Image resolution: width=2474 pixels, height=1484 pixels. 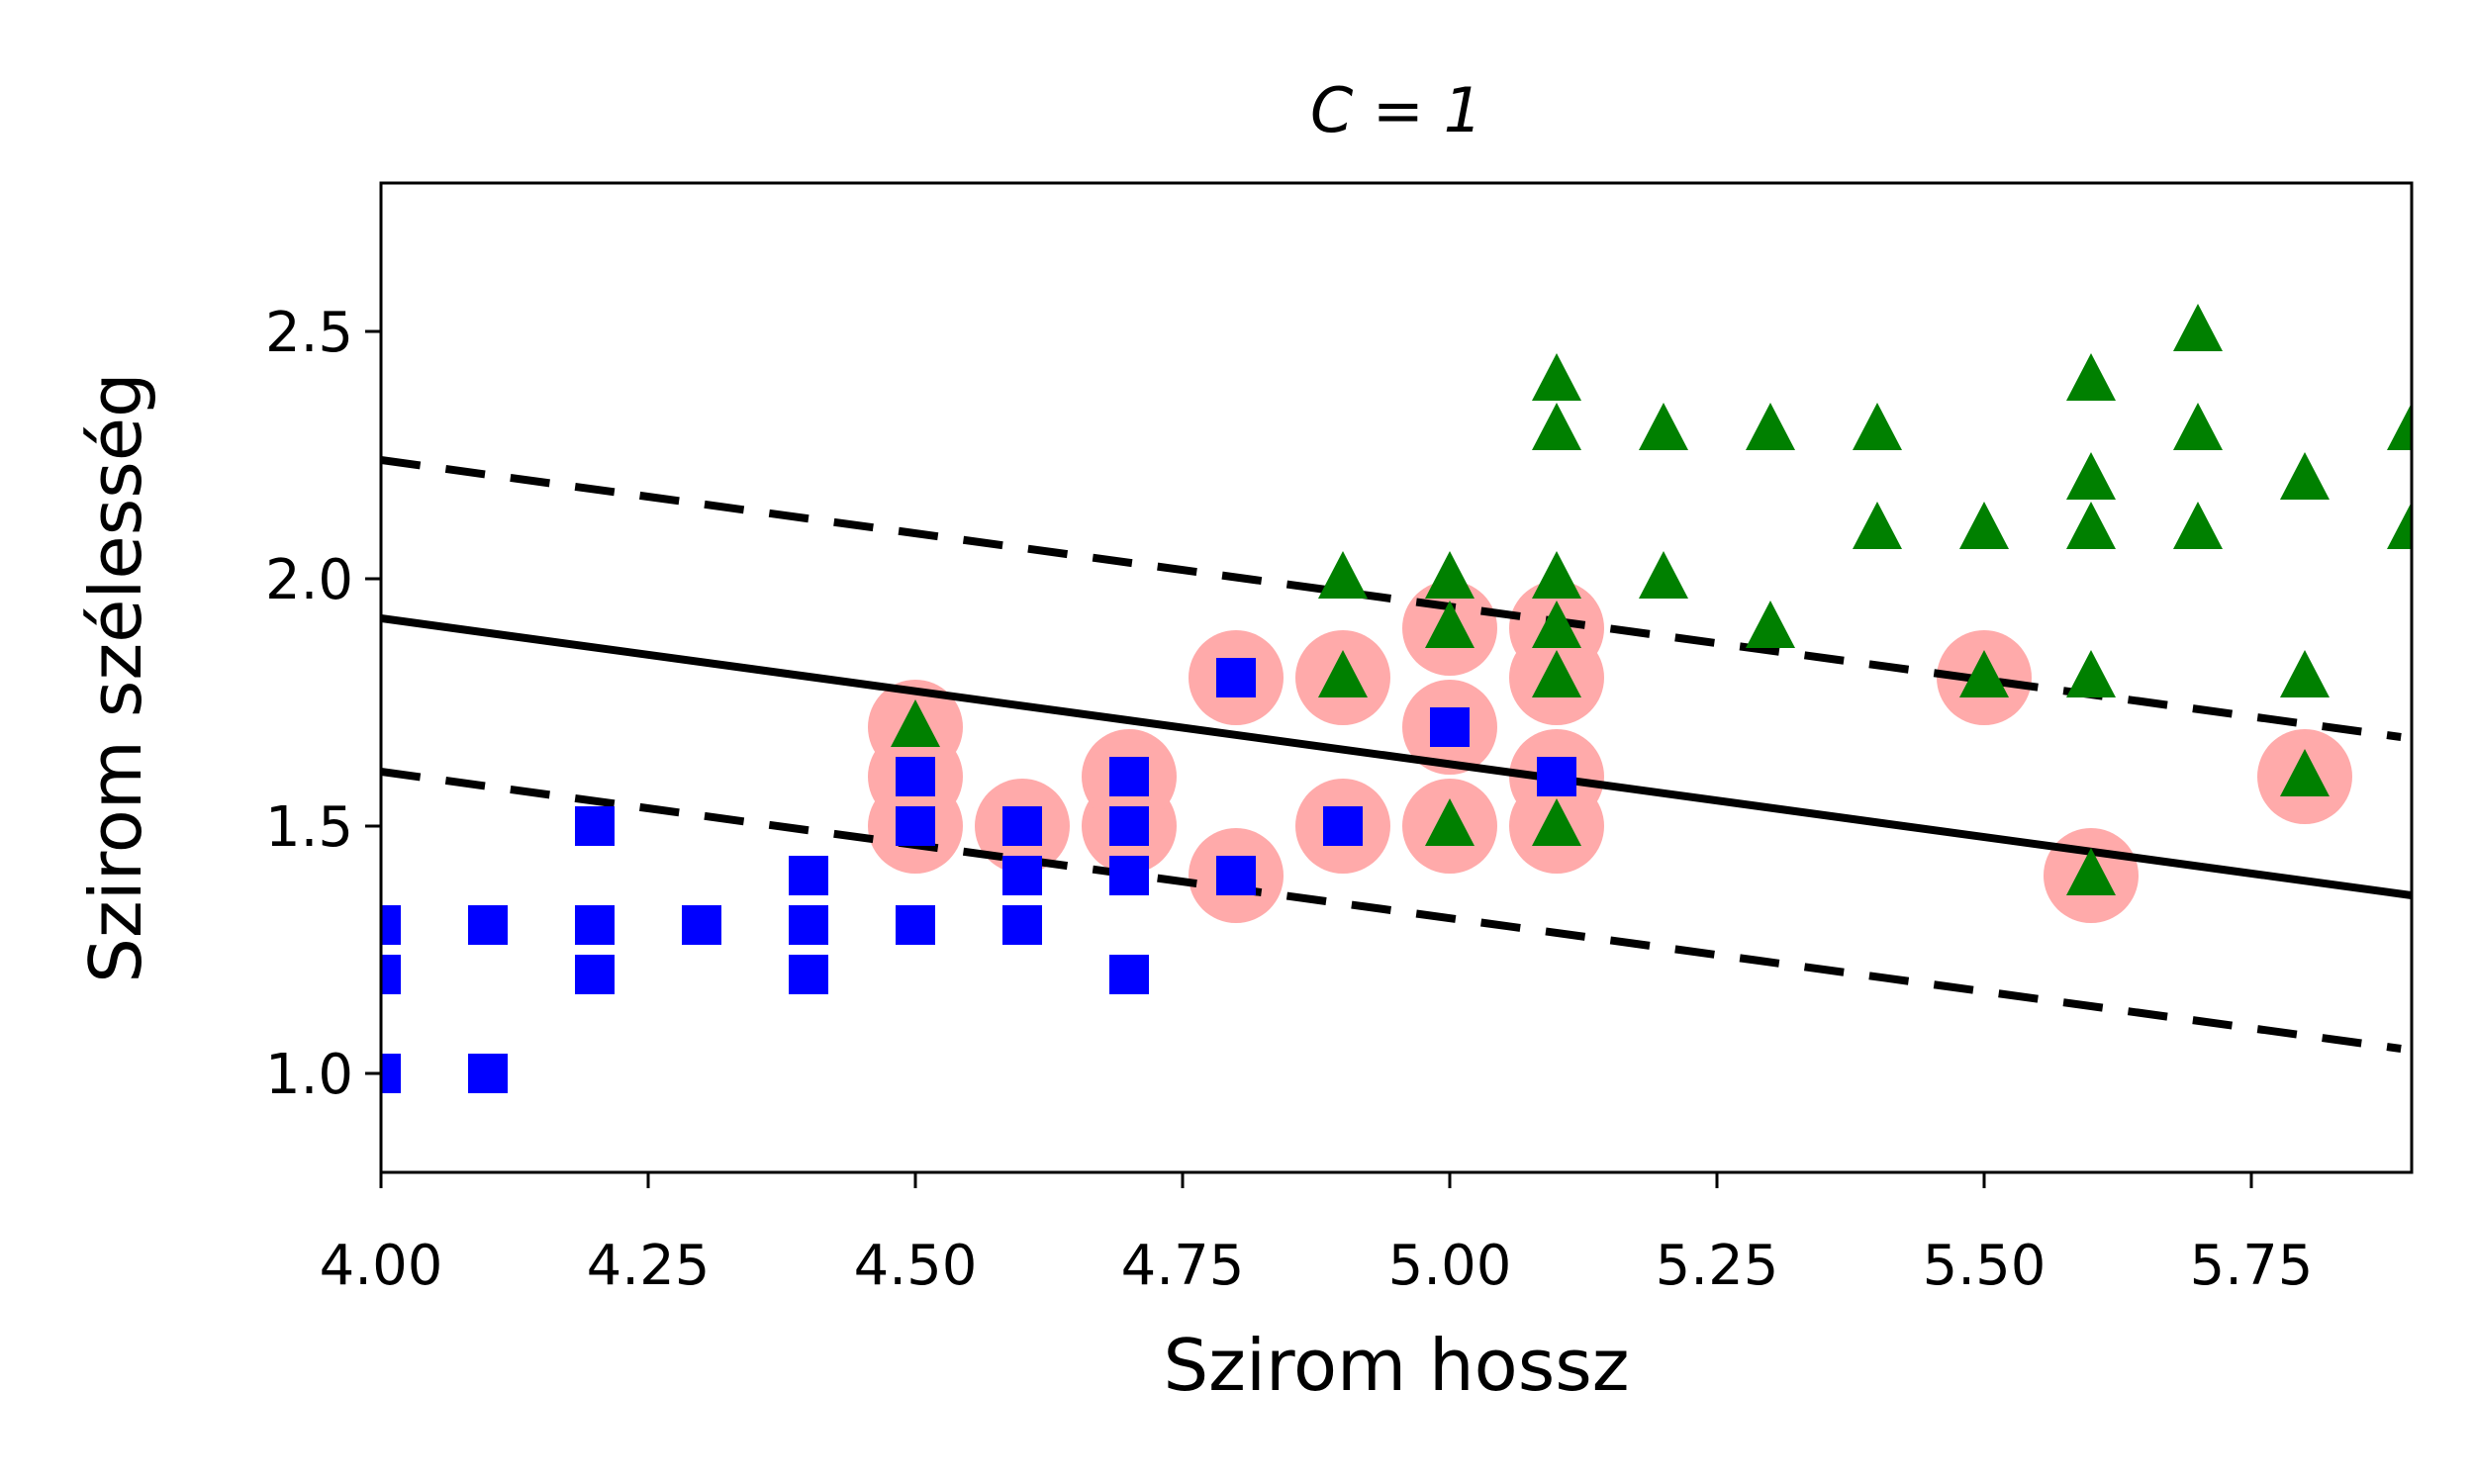 What do you see at coordinates (1183, 1266) in the screenshot?
I see `x-tick-label: 4.75` at bounding box center [1183, 1266].